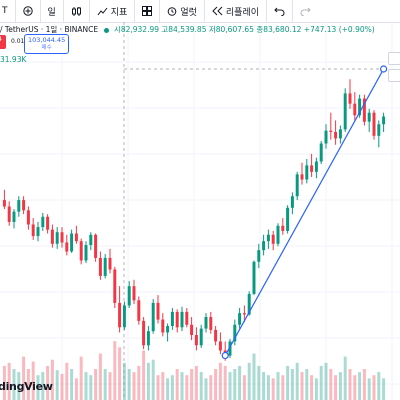  I want to click on alarm-clock-icon, so click(172, 11).